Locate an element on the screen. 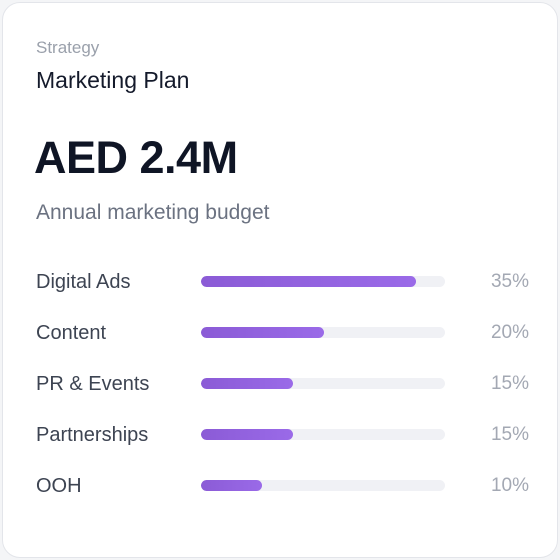 The width and height of the screenshot is (560, 560). breakdown-row-pr-events: PR & Events 15% is located at coordinates (283, 392).